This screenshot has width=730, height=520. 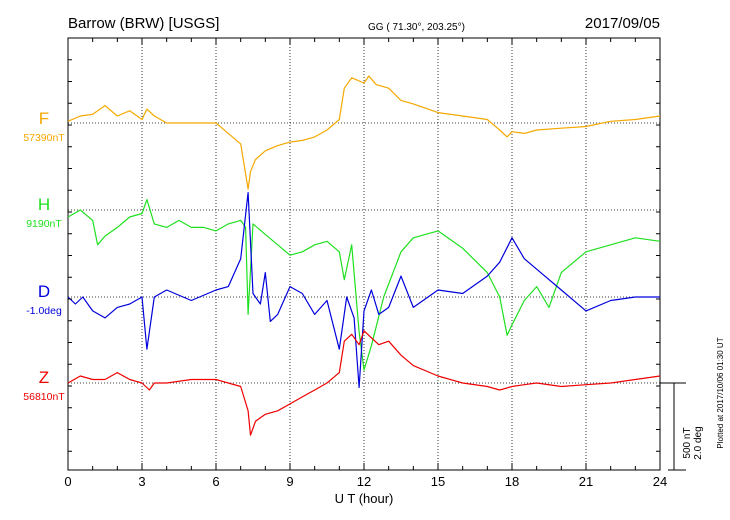 What do you see at coordinates (364, 498) in the screenshot?
I see `x-axis-label: U T (hour)` at bounding box center [364, 498].